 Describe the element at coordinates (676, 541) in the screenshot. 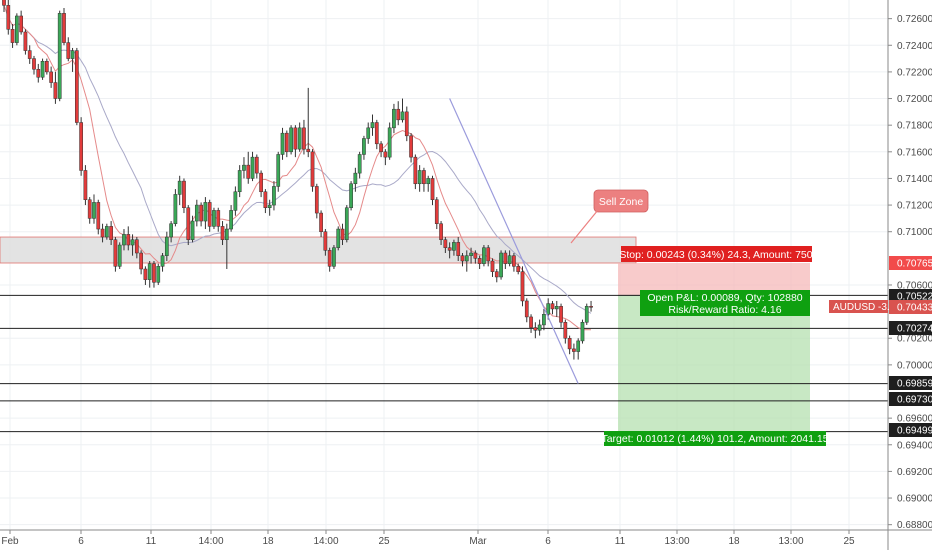

I see `x-tick-label: 13:00` at that location.